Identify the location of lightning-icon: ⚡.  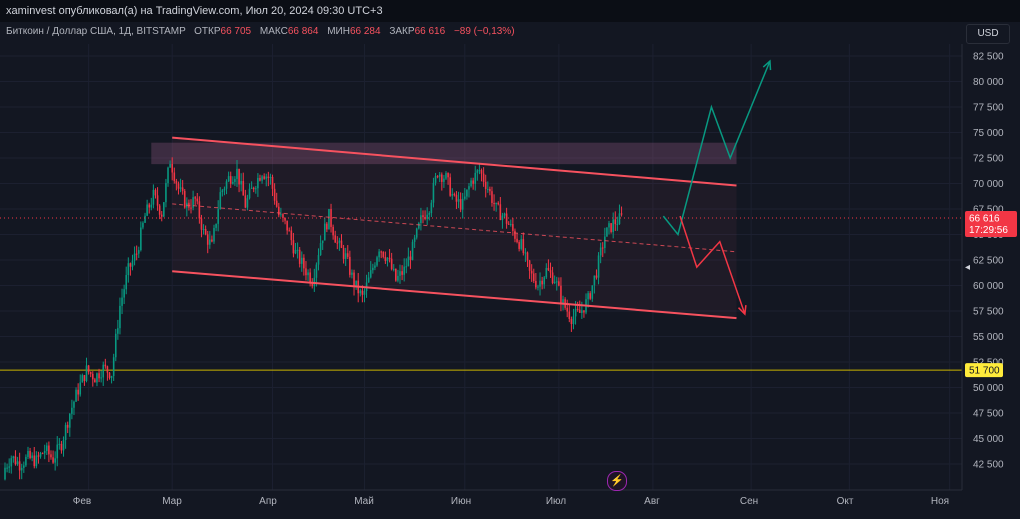
(617, 481).